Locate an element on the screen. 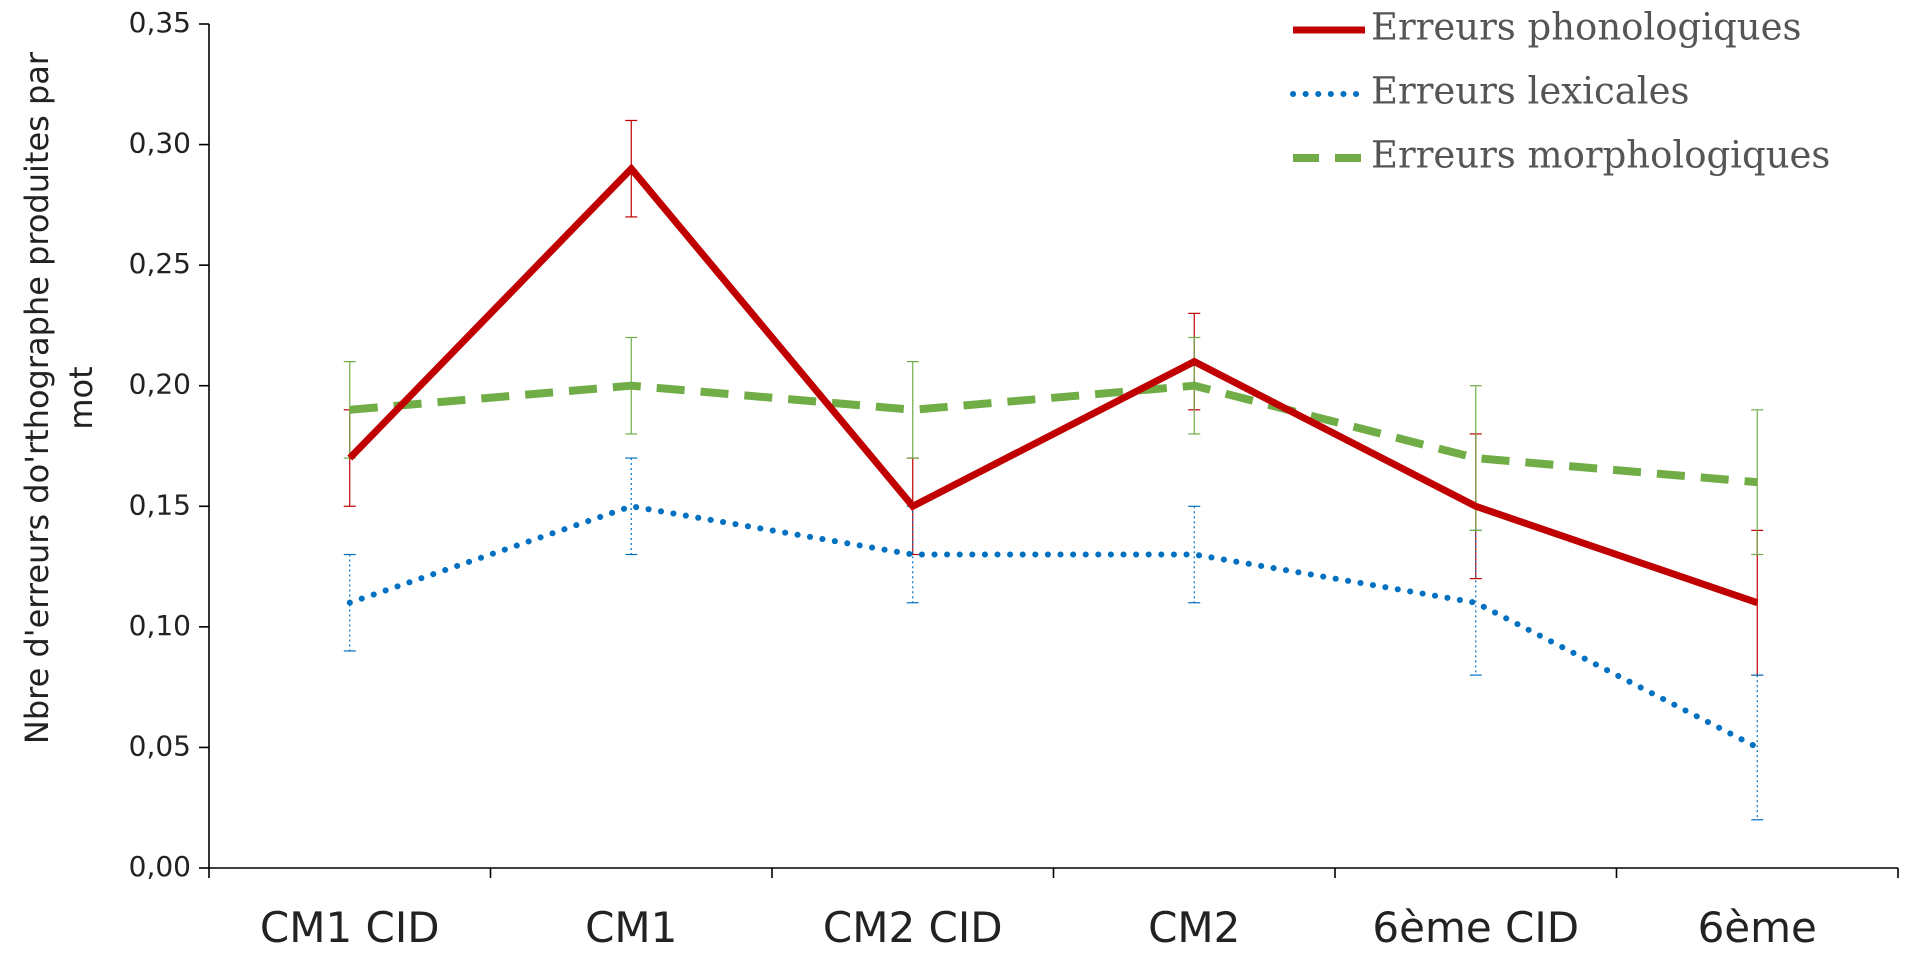  legend-item: Erreurs phonologiques is located at coordinates (1547, 27).